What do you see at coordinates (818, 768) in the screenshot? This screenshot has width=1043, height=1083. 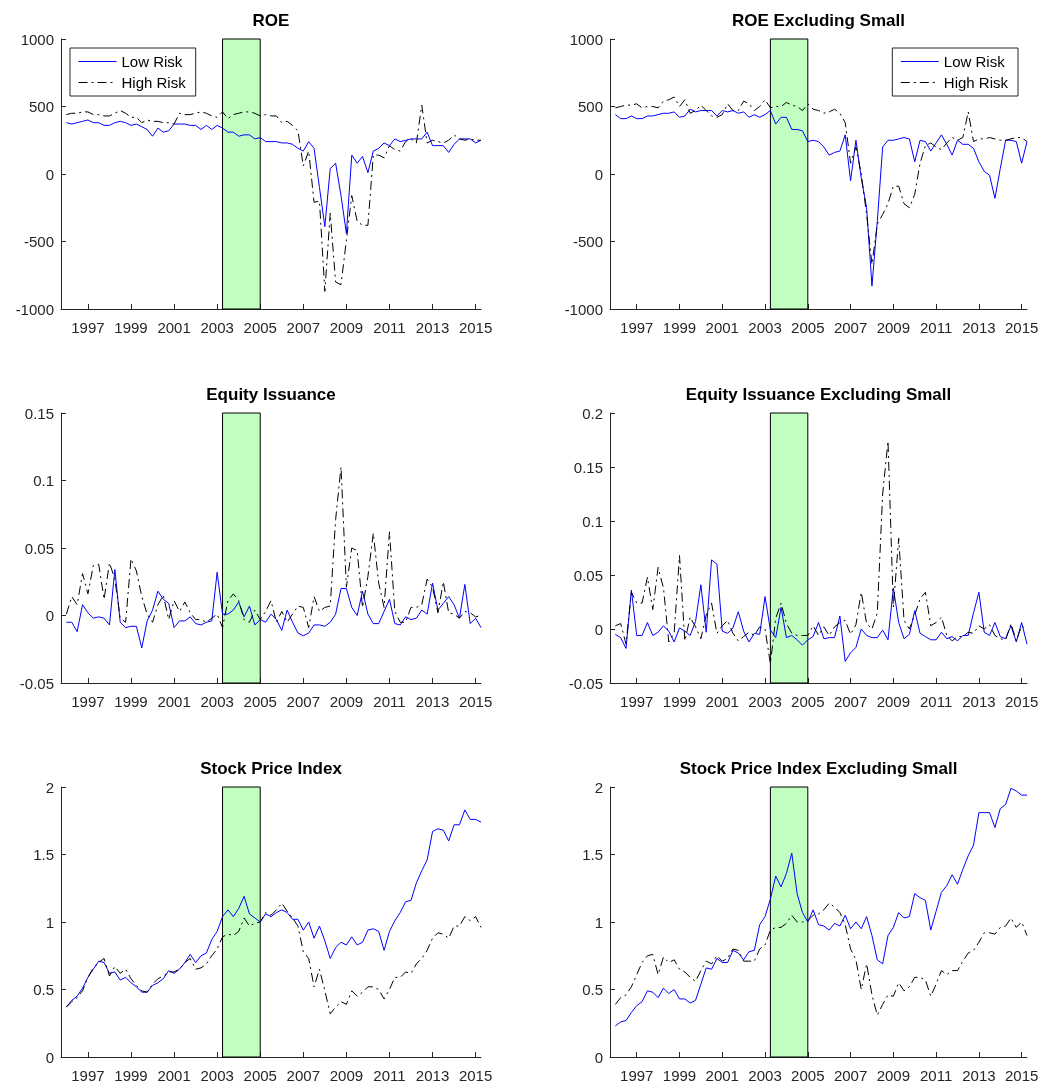 I see `chart-title: Stock Price Index Excluding Small` at bounding box center [818, 768].